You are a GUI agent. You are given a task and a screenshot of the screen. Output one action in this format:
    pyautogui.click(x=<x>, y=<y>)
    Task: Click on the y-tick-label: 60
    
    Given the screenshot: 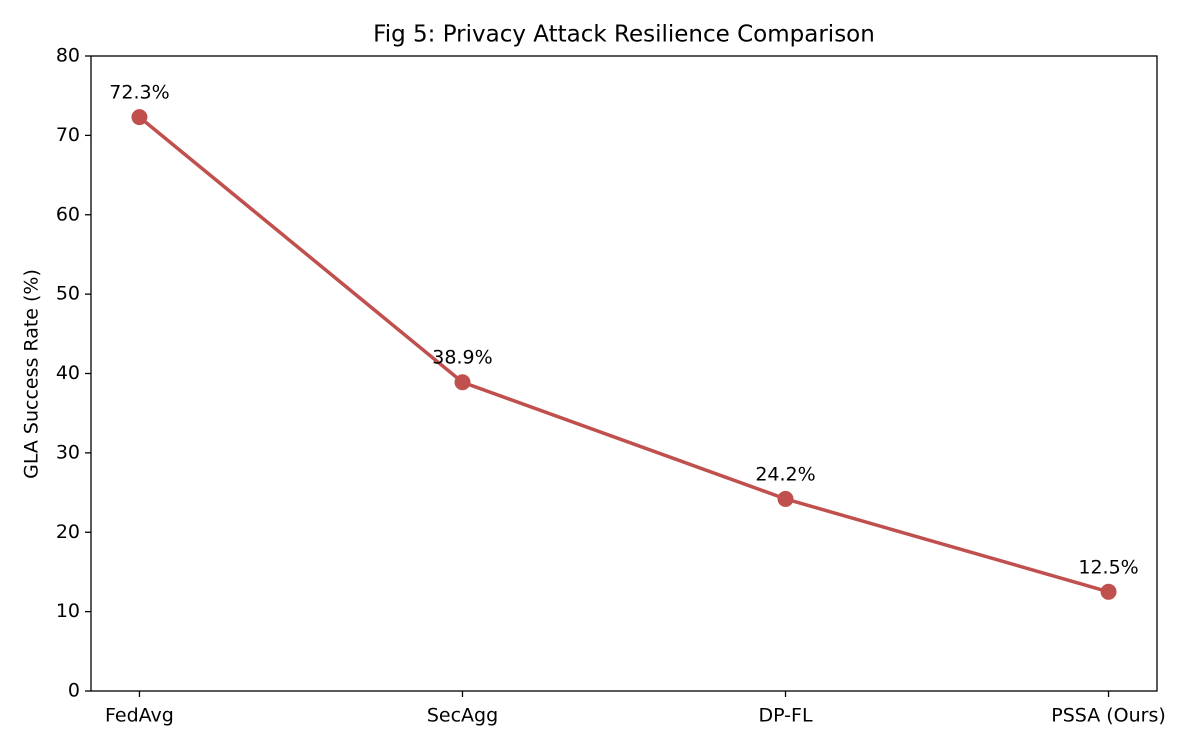 What is the action you would take?
    pyautogui.click(x=68, y=214)
    